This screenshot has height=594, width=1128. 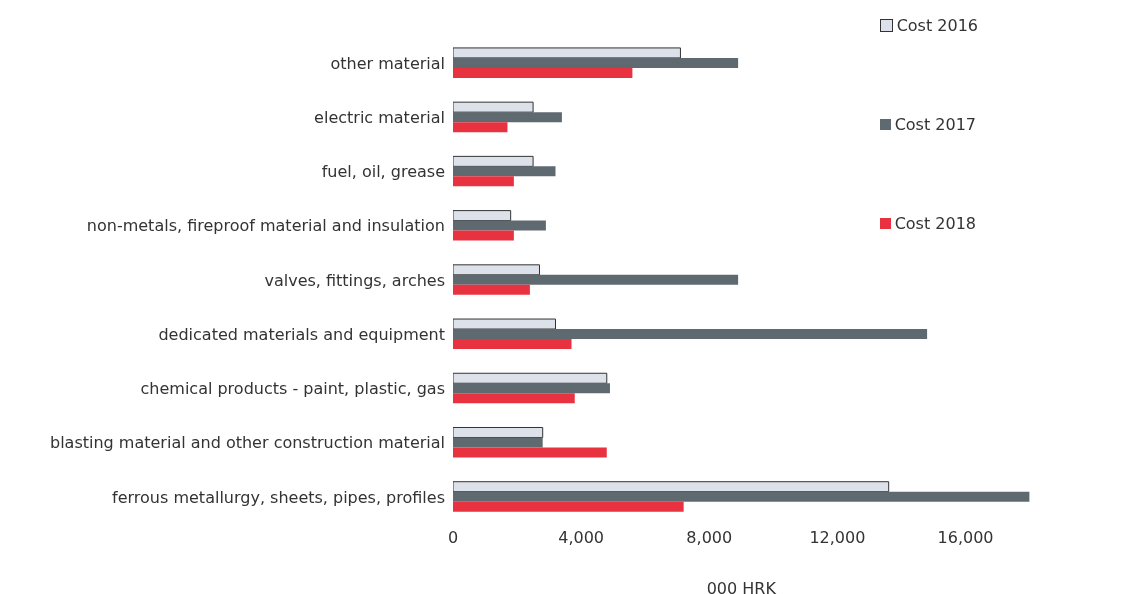 What do you see at coordinates (278, 497) in the screenshot?
I see `y-tick-label: ferrous metallurgy, sheets, pipes, profiles` at bounding box center [278, 497].